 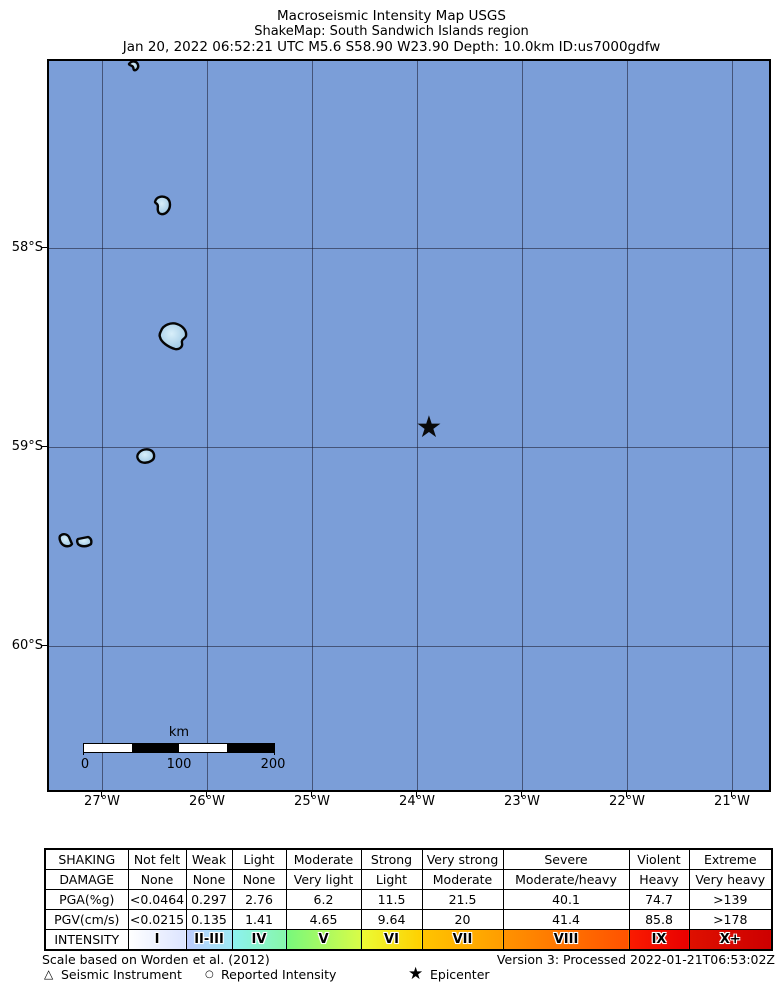 What do you see at coordinates (123, 304) in the screenshot?
I see `island-shapes` at bounding box center [123, 304].